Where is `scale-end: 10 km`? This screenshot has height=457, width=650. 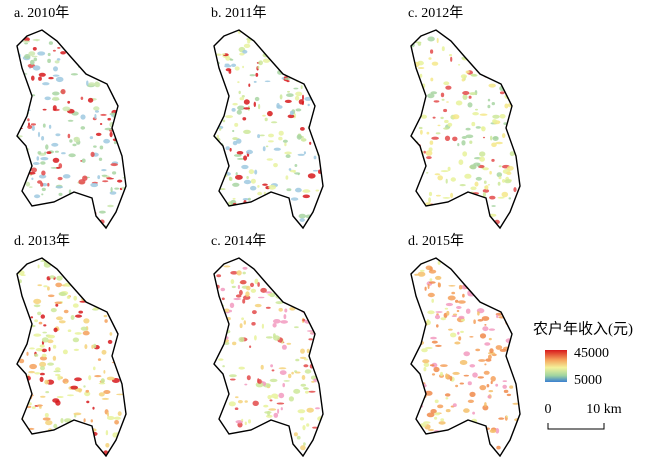
scale-end: 10 km is located at coordinates (604, 409).